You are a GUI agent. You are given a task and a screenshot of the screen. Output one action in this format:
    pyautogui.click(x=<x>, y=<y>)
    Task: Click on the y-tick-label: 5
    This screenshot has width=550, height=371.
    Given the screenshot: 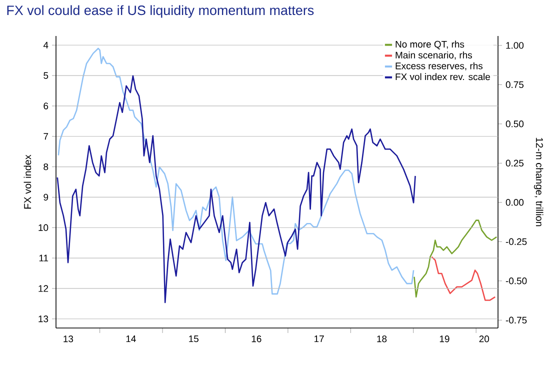 What is the action you would take?
    pyautogui.click(x=46, y=75)
    